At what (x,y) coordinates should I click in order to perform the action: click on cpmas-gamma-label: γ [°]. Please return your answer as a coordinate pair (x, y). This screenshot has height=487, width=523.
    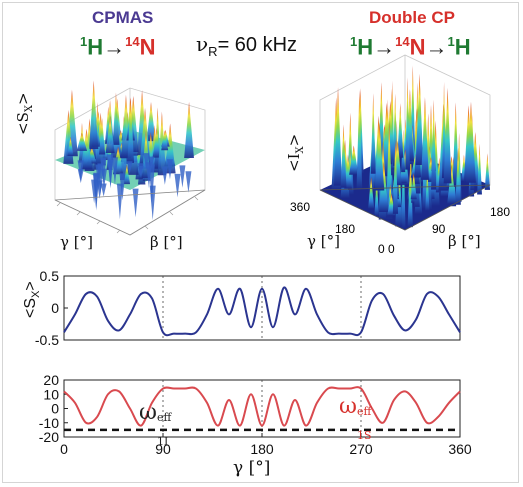
    Looking at the image, I should click on (76, 242).